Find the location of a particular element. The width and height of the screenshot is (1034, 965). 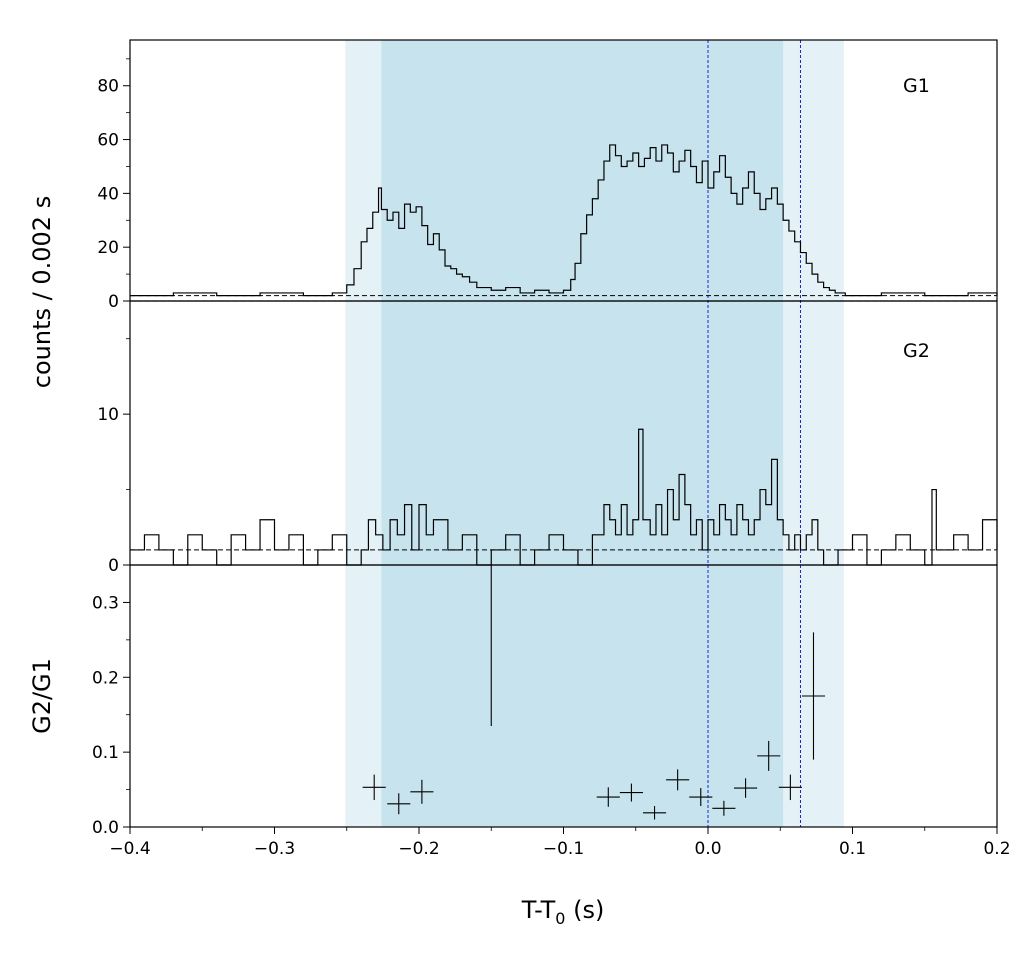

x-axis-title-unit: (s) is located at coordinates (584, 910).